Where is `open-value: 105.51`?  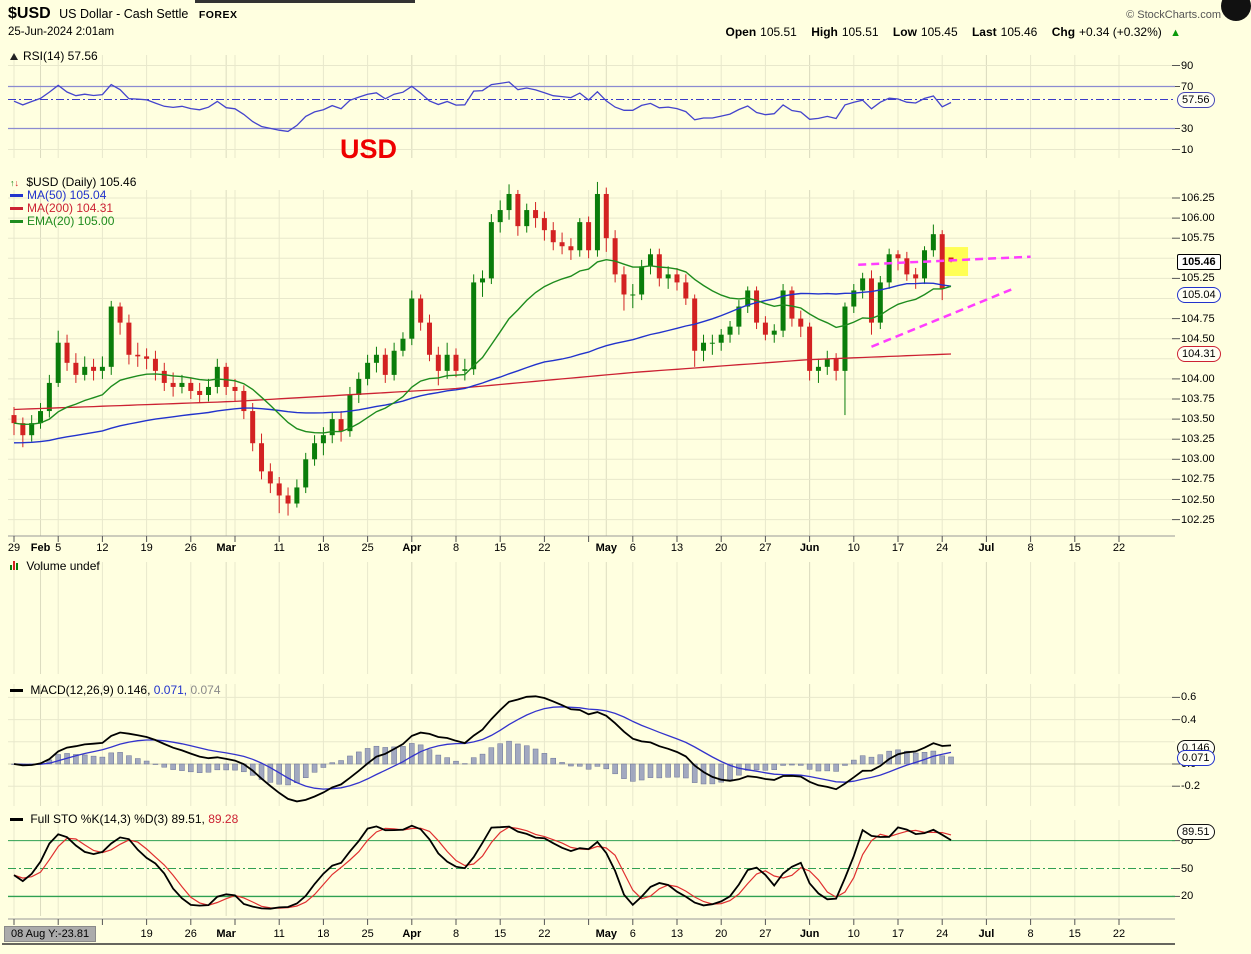 open-value: 105.51 is located at coordinates (778, 32).